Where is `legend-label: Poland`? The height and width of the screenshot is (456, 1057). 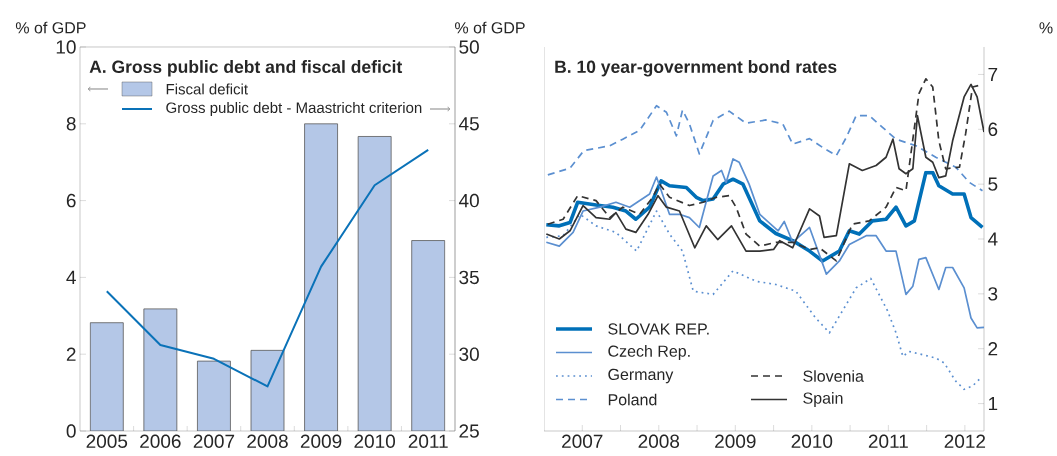 legend-label: Poland is located at coordinates (632, 399).